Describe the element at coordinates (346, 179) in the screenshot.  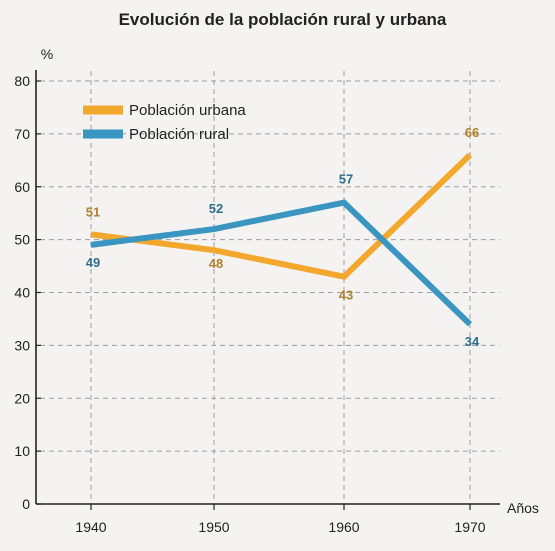
I see `data-label-rural: 57` at that location.